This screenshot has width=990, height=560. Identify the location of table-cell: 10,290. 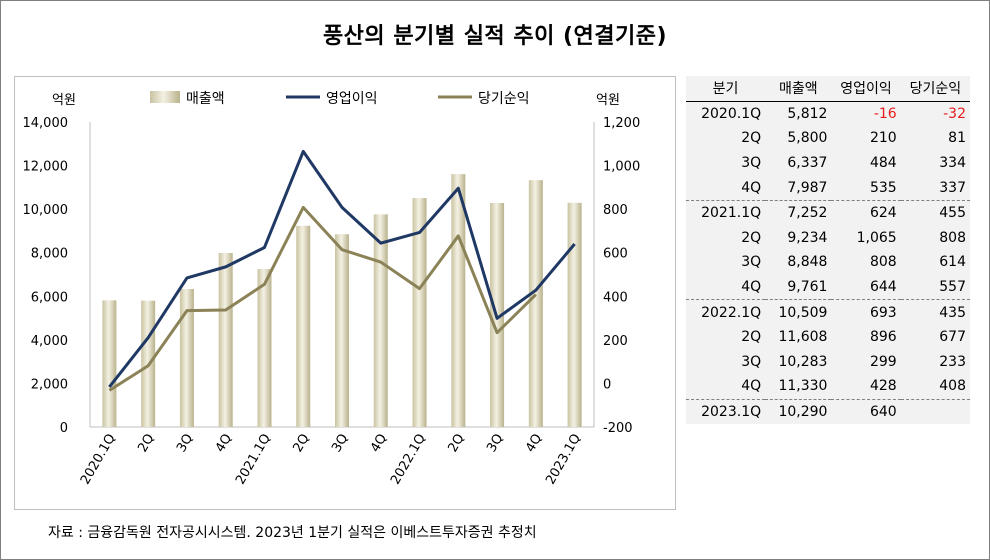
(798, 412).